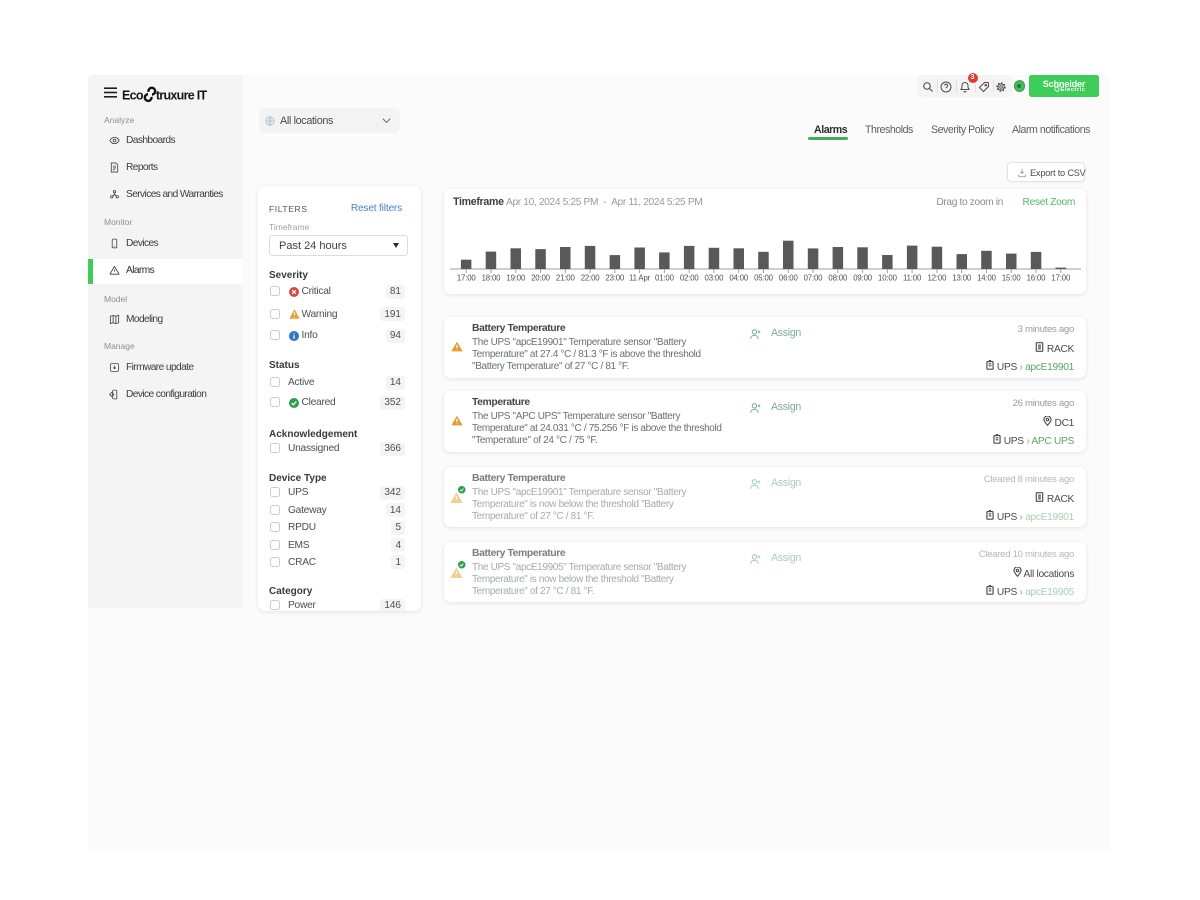 The height and width of the screenshot is (900, 1200). What do you see at coordinates (516, 278) in the screenshot?
I see `svg-text: 19:00` at bounding box center [516, 278].